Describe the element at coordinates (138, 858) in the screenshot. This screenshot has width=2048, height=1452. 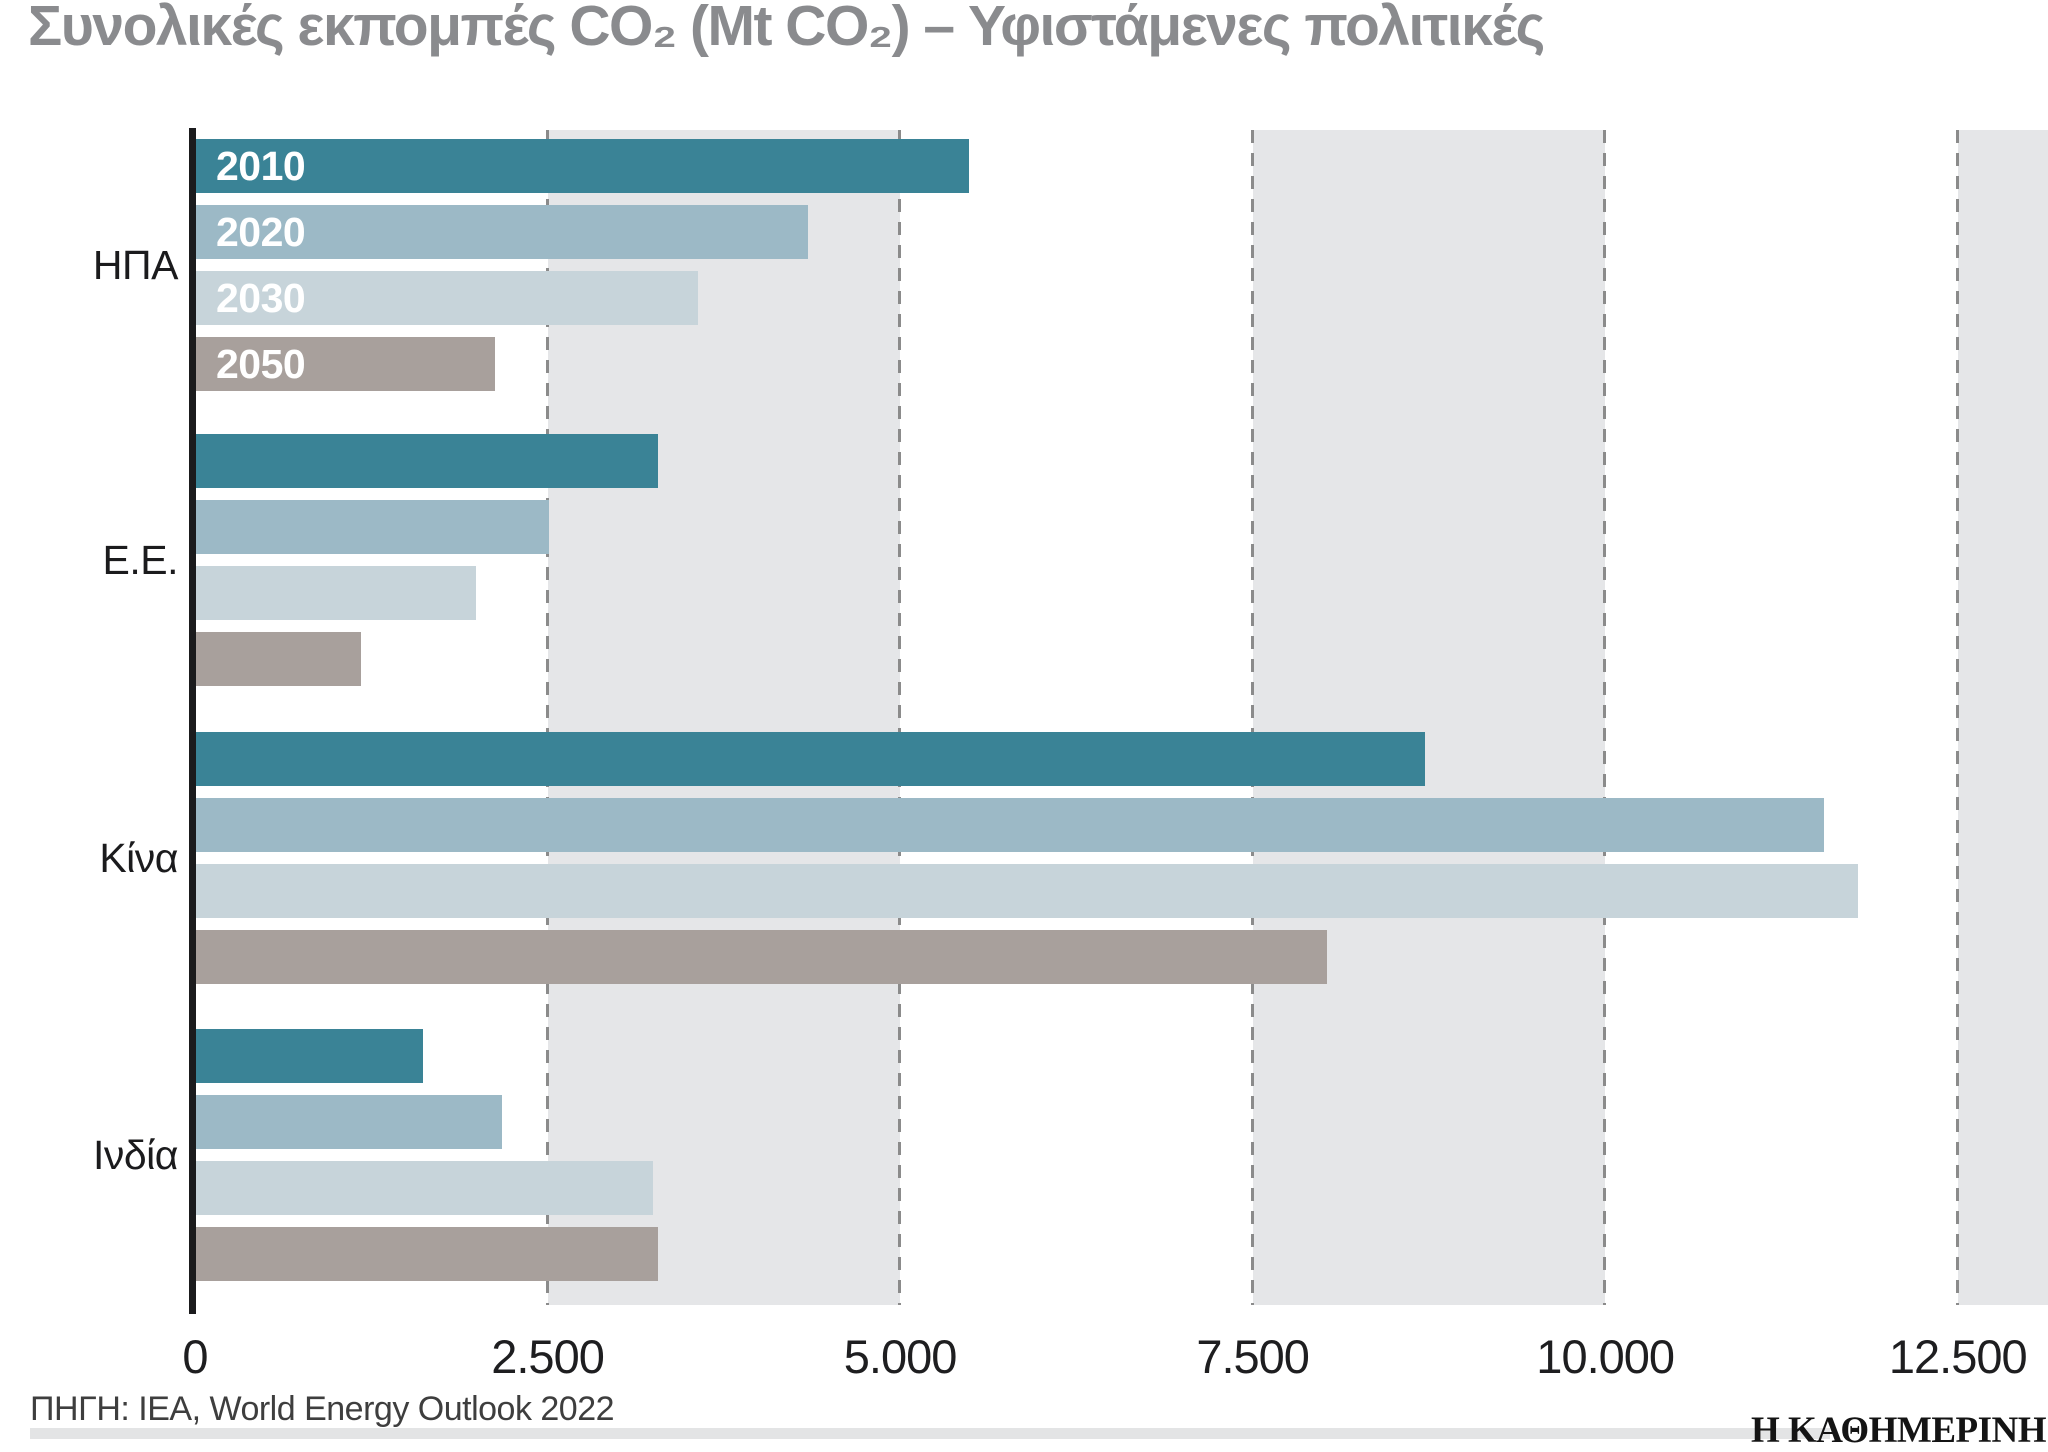
I see `category-label-china: Κίνα` at that location.